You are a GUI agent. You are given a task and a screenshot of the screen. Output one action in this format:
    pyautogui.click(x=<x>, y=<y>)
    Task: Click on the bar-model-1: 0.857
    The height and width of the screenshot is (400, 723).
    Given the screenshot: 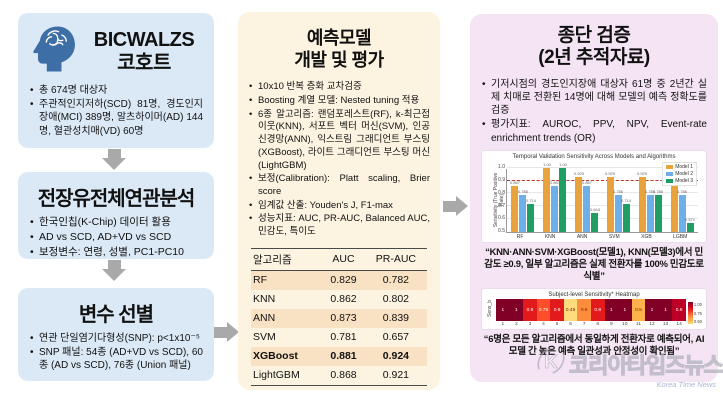 What is the action you would take?
    pyautogui.click(x=515, y=206)
    